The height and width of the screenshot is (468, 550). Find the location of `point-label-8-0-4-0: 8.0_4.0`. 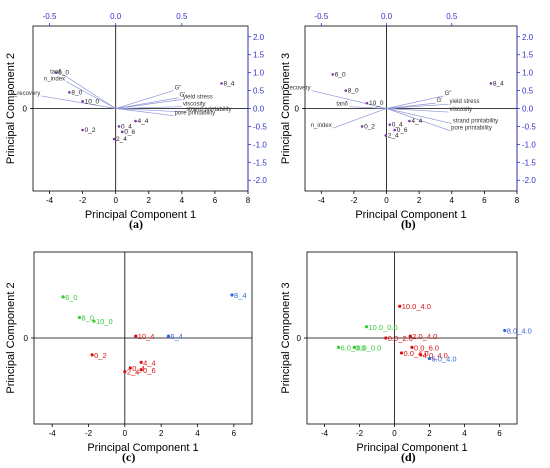

point-label-8-0-4-0: 8.0_4.0 is located at coordinates (519, 331).